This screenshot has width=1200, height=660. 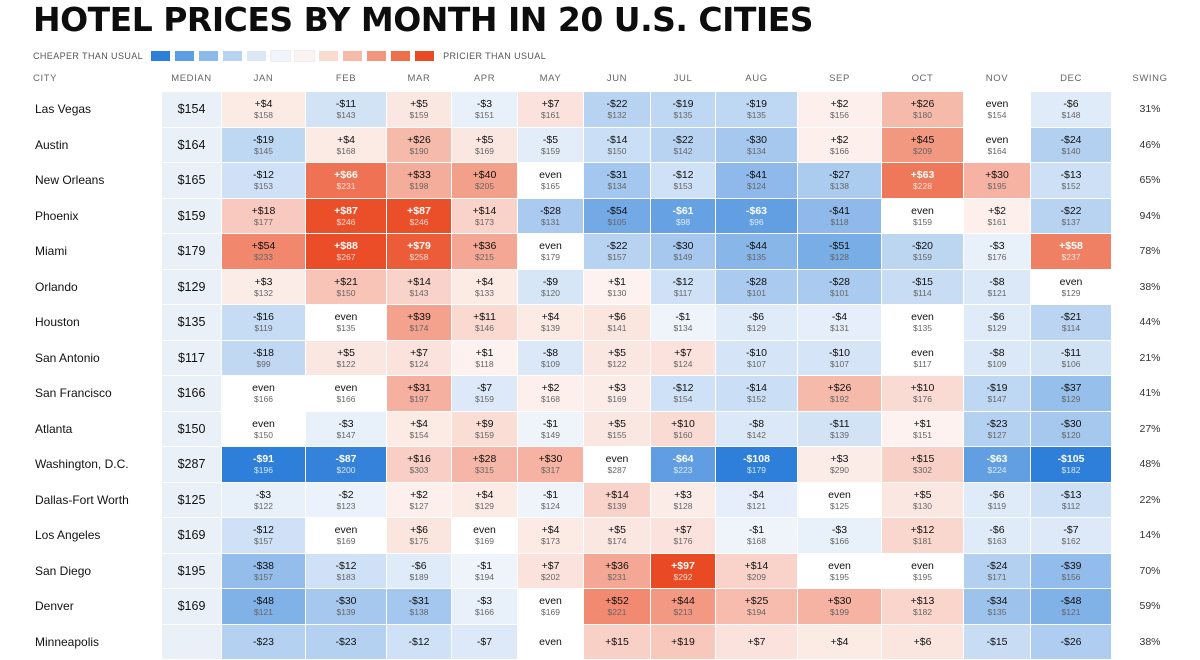 What do you see at coordinates (346, 606) in the screenshot?
I see `heatmap-cell-feb: -$30$139` at bounding box center [346, 606].